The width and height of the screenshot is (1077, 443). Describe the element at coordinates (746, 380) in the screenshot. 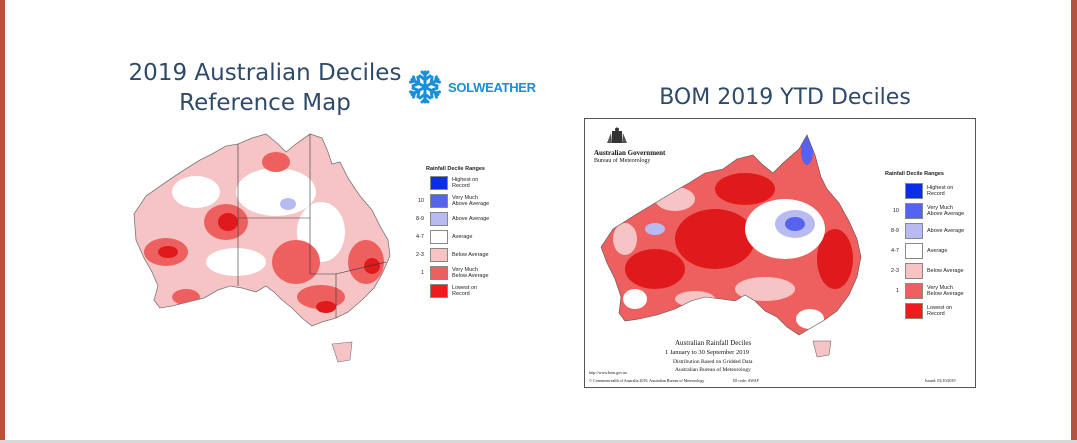

I see `bom-id-code: ID code: AWAP` at that location.